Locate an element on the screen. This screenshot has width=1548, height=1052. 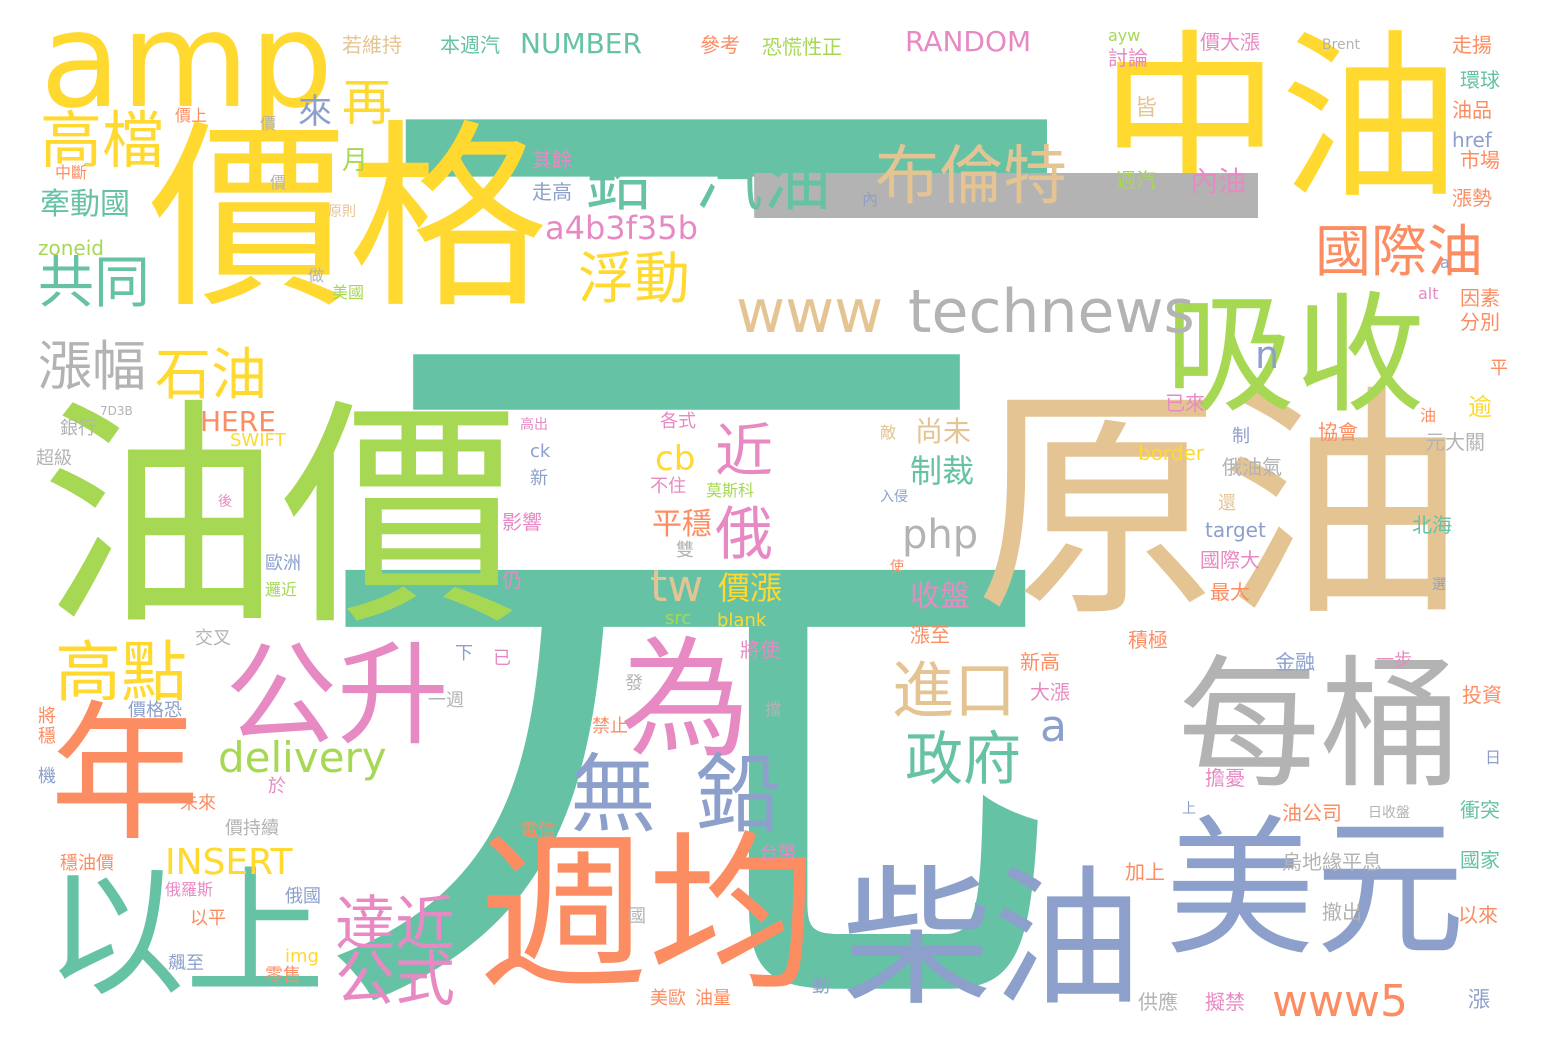
word: 擬禁 is located at coordinates (1225, 1002).